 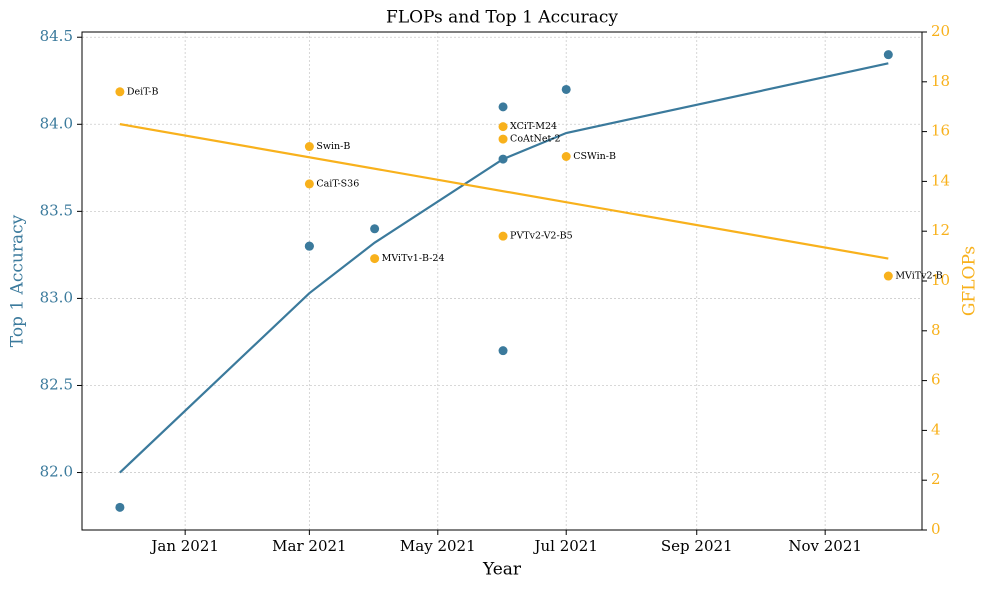 What do you see at coordinates (541, 236) in the screenshot?
I see `point-label: PVTv2-V2-B5` at bounding box center [541, 236].